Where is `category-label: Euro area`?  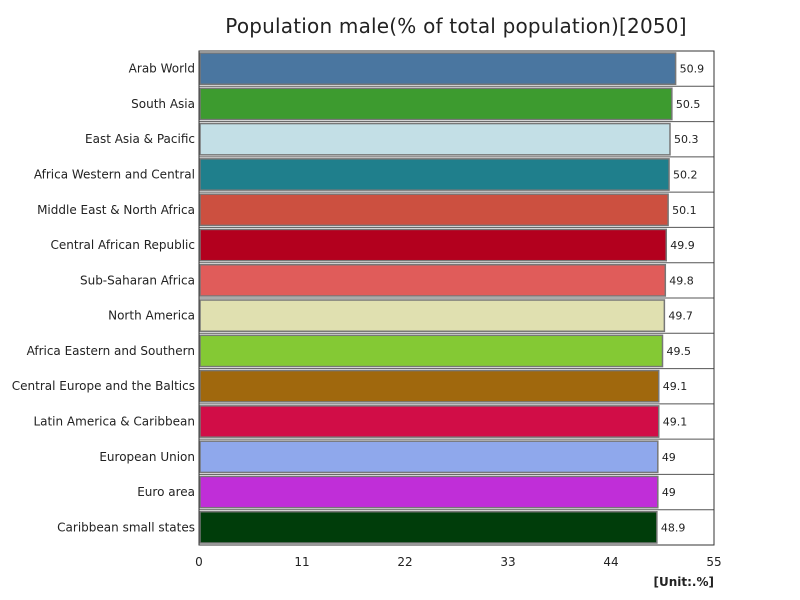
category-label: Euro area is located at coordinates (166, 492).